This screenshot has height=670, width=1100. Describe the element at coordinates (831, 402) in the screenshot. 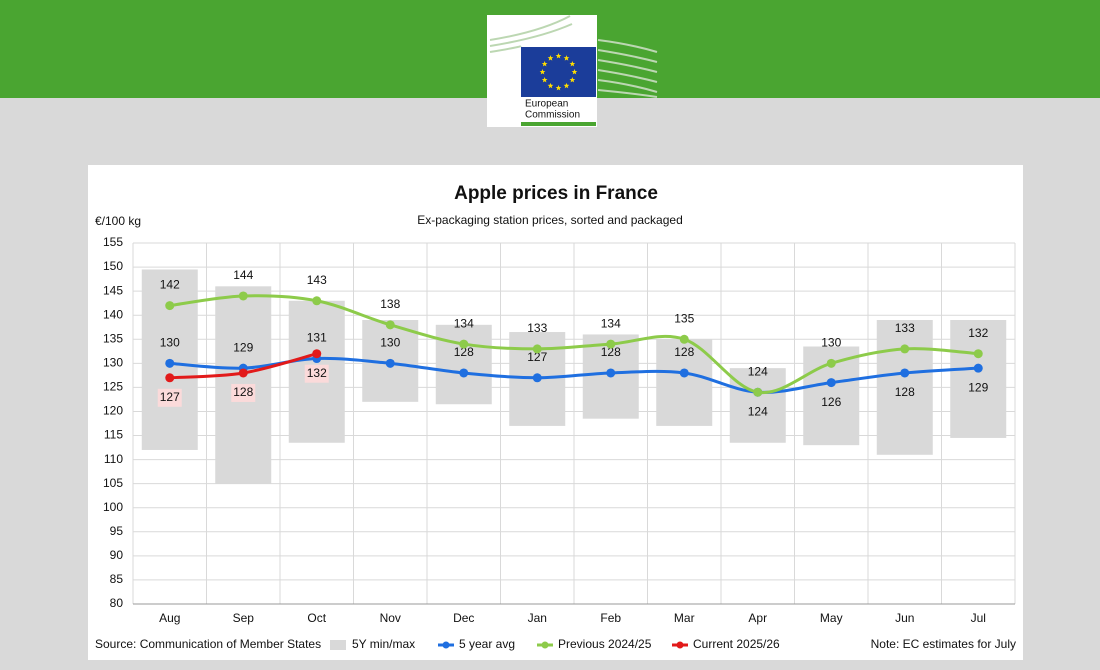

I see `data-label: 126` at that location.